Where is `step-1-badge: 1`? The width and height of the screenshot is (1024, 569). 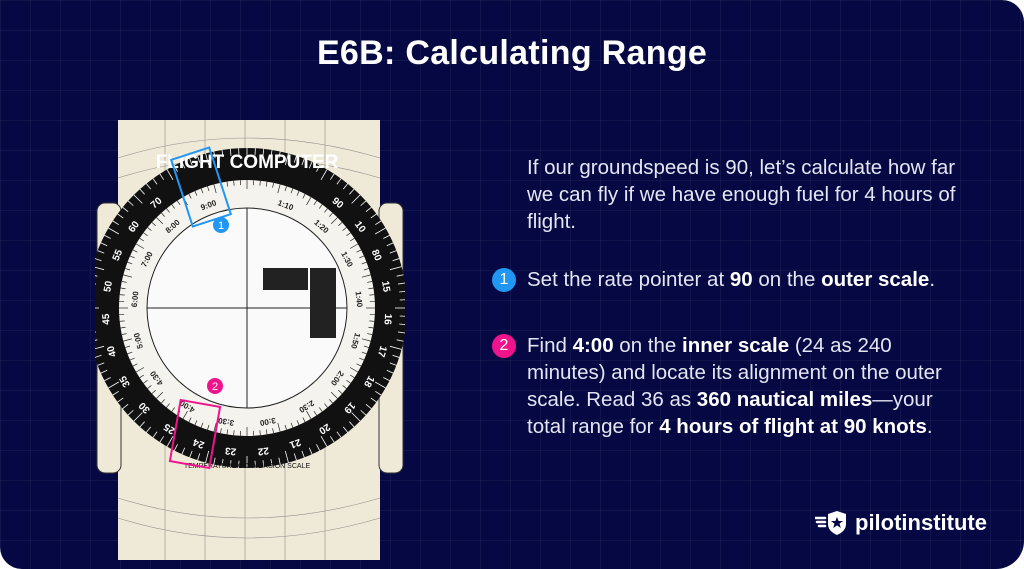
step-1-badge: 1 is located at coordinates (504, 280).